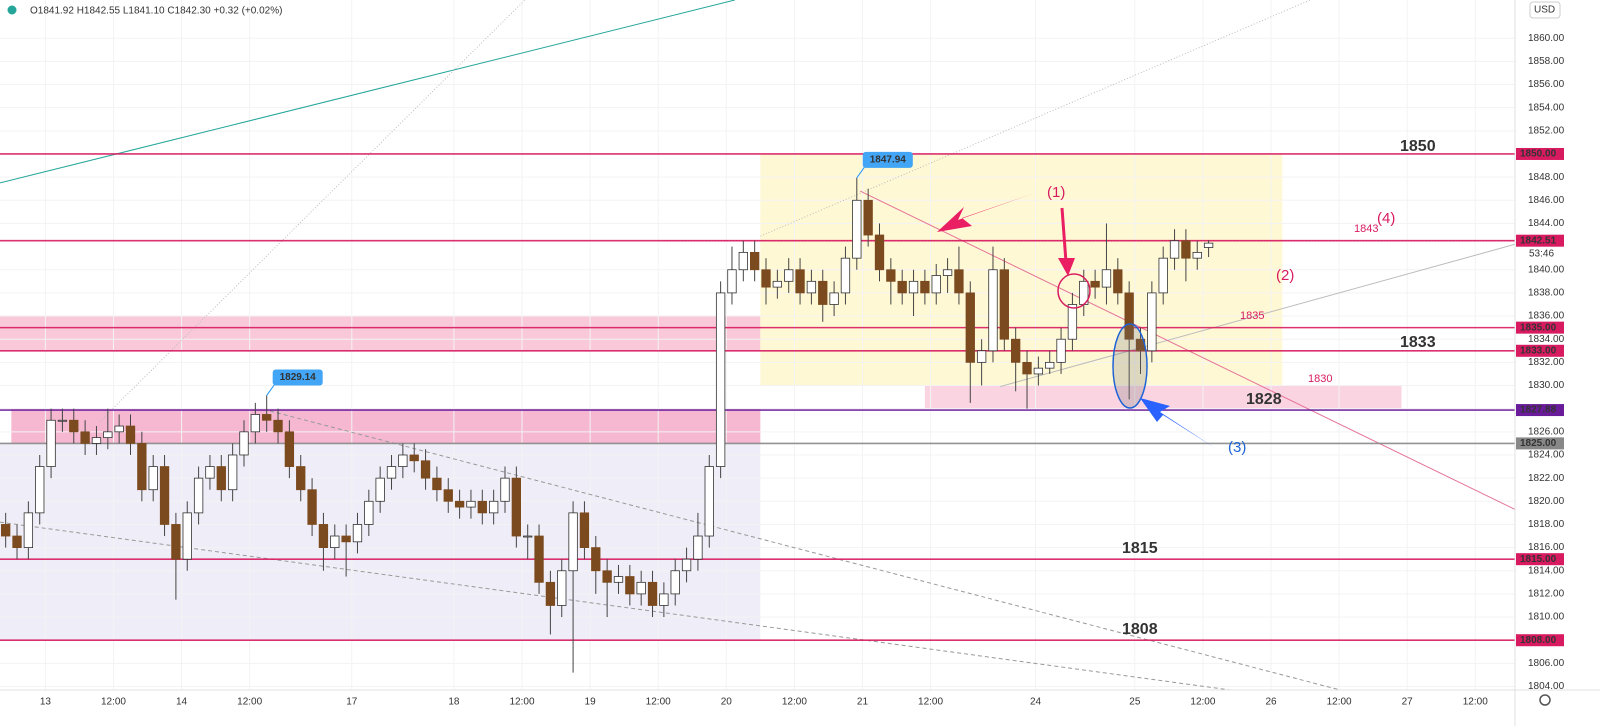 The height and width of the screenshot is (726, 1600). Describe the element at coordinates (1546, 61) in the screenshot. I see `y-tick-label: 1858.00` at that location.